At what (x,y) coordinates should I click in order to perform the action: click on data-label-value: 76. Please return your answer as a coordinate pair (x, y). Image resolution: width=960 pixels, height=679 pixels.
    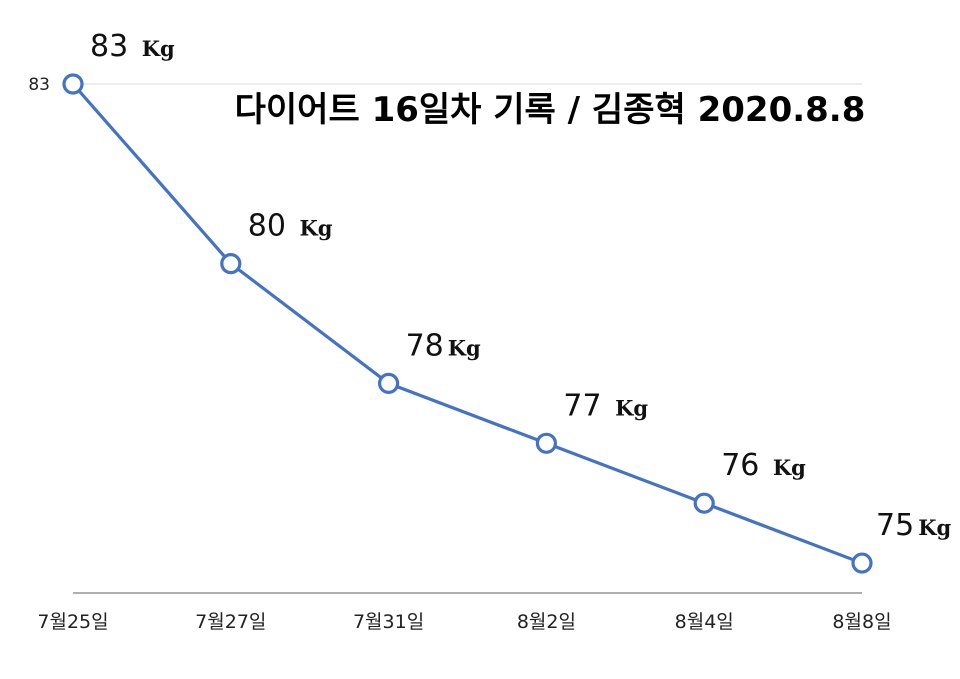
    Looking at the image, I should click on (745, 465).